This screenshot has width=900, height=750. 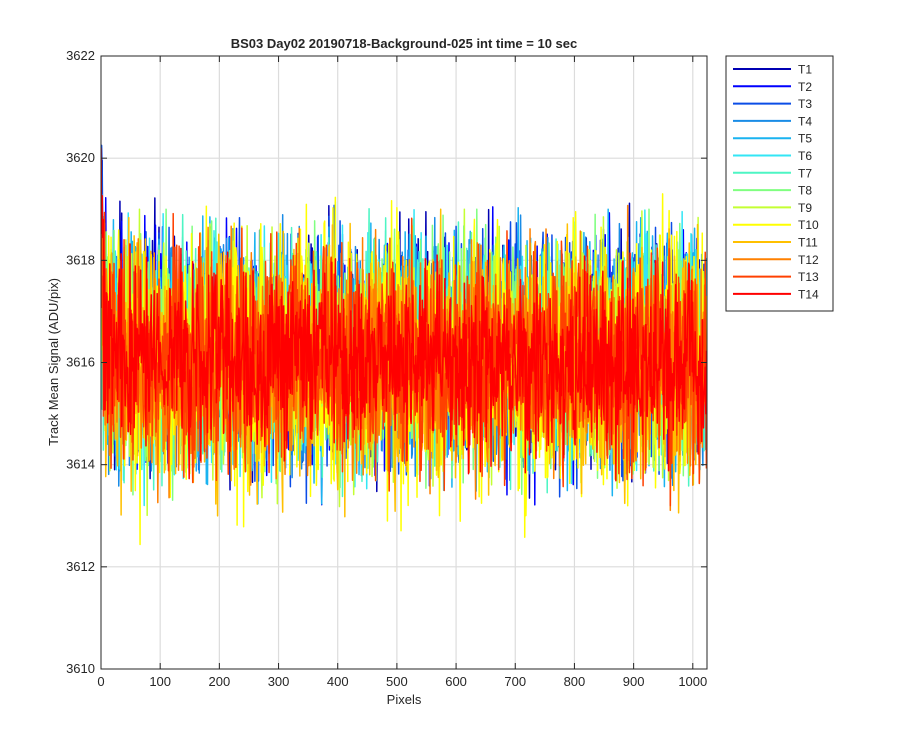 I want to click on legend-label-t5: T5, so click(x=805, y=139).